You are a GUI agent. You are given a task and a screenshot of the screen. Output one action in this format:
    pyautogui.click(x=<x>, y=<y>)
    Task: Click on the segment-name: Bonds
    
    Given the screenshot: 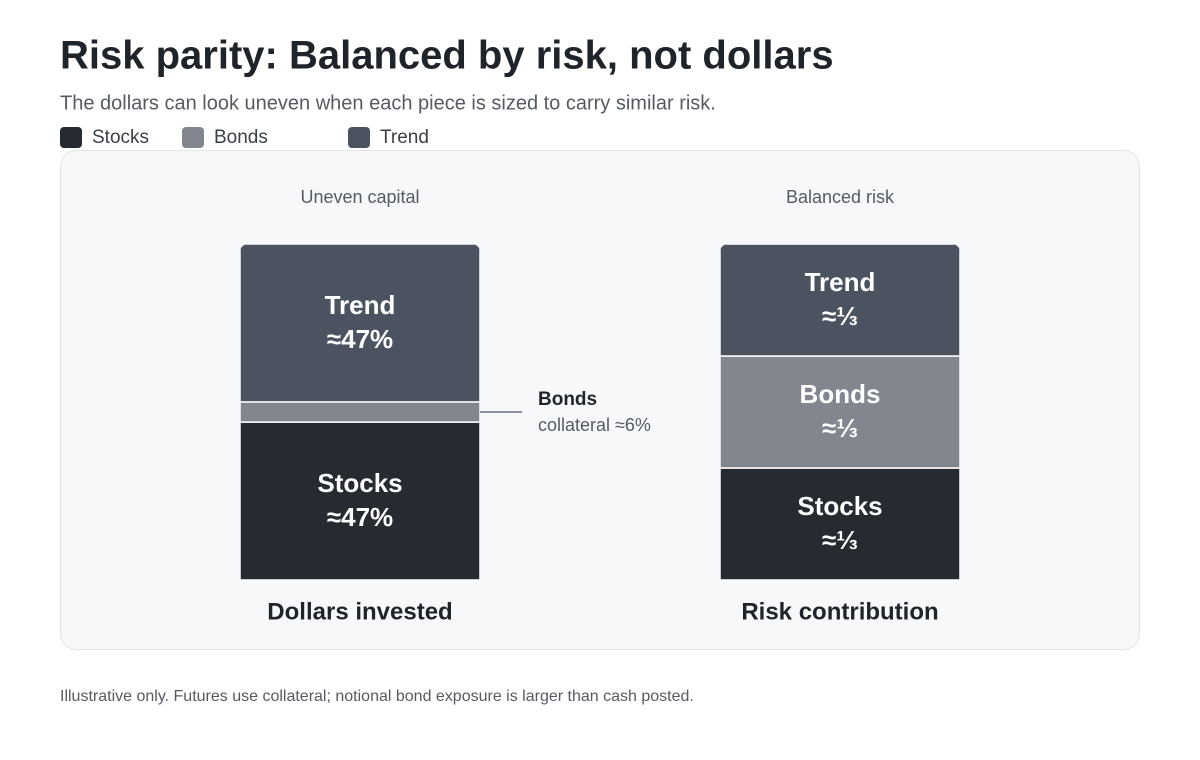 What is the action you would take?
    pyautogui.click(x=840, y=394)
    